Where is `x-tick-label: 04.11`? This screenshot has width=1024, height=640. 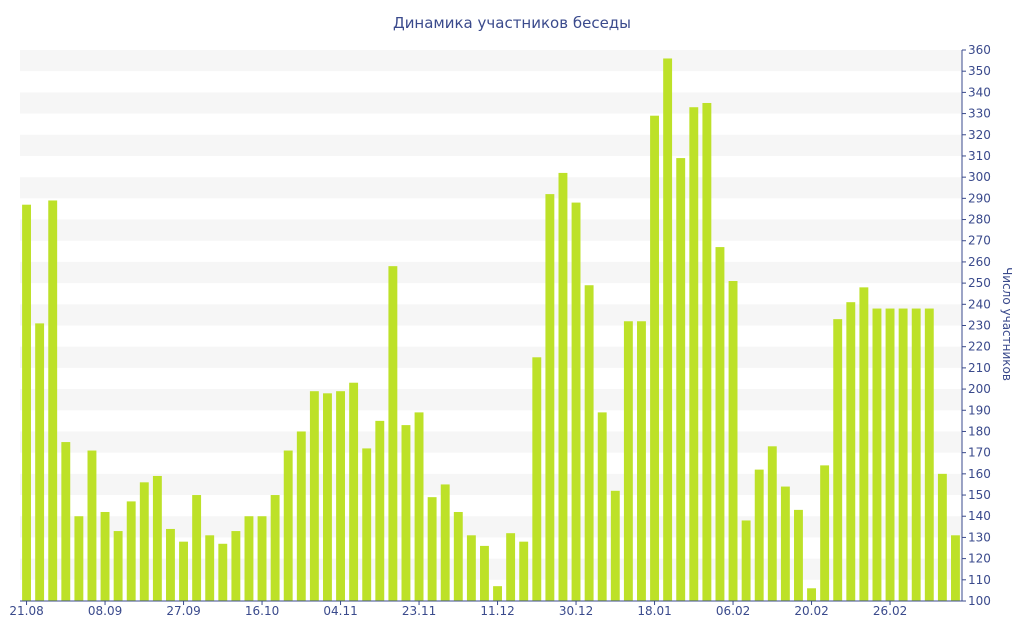
x-tick-label: 04.11 is located at coordinates (340, 611).